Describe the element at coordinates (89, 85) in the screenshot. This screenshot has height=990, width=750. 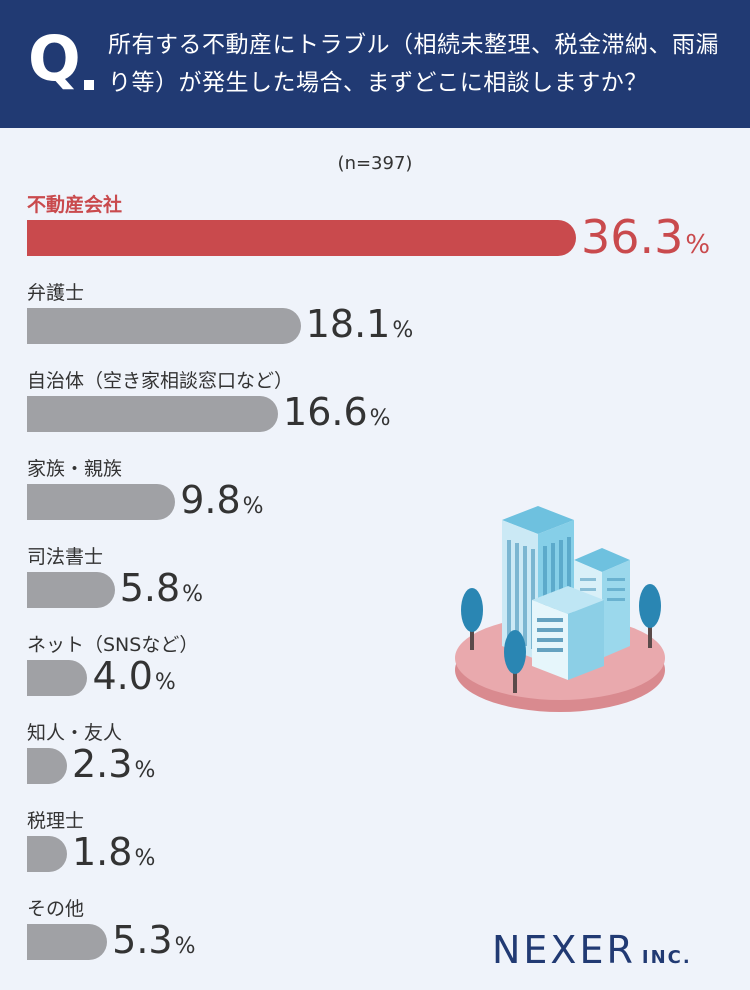
I see `q-dot` at that location.